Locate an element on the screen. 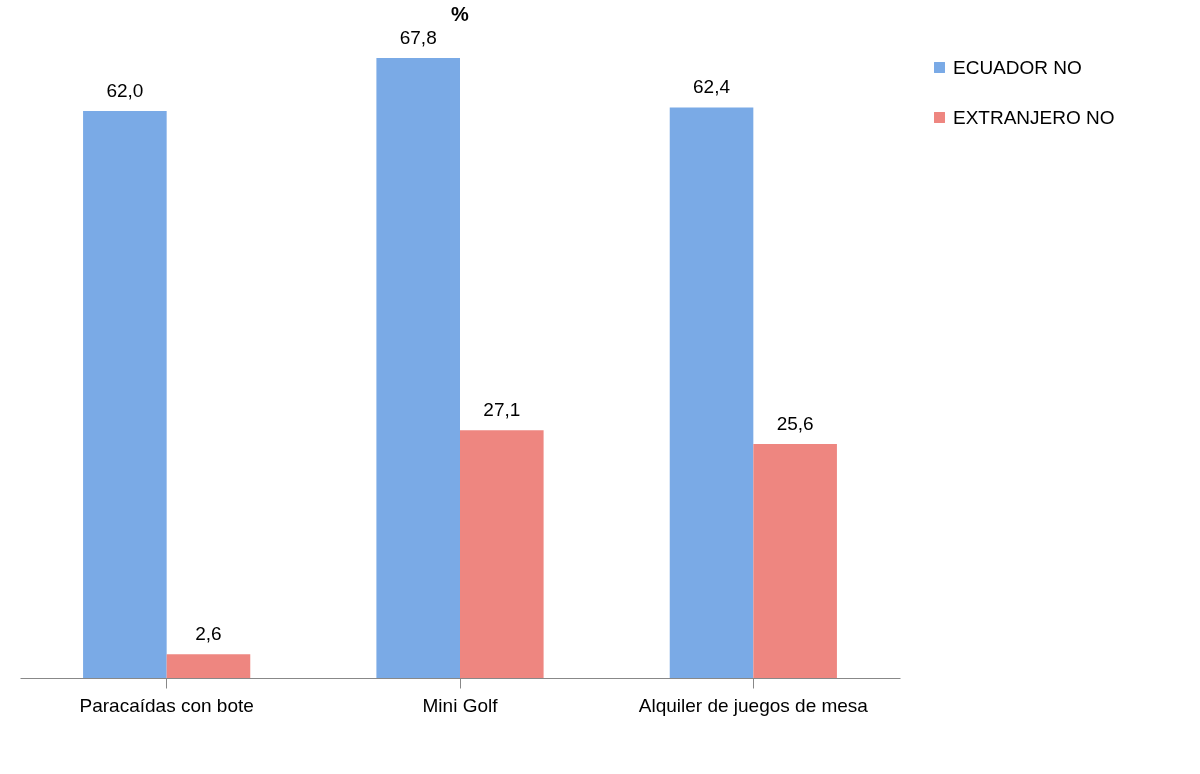  x-tick-label: Paracaídas con bote is located at coordinates (166, 705).